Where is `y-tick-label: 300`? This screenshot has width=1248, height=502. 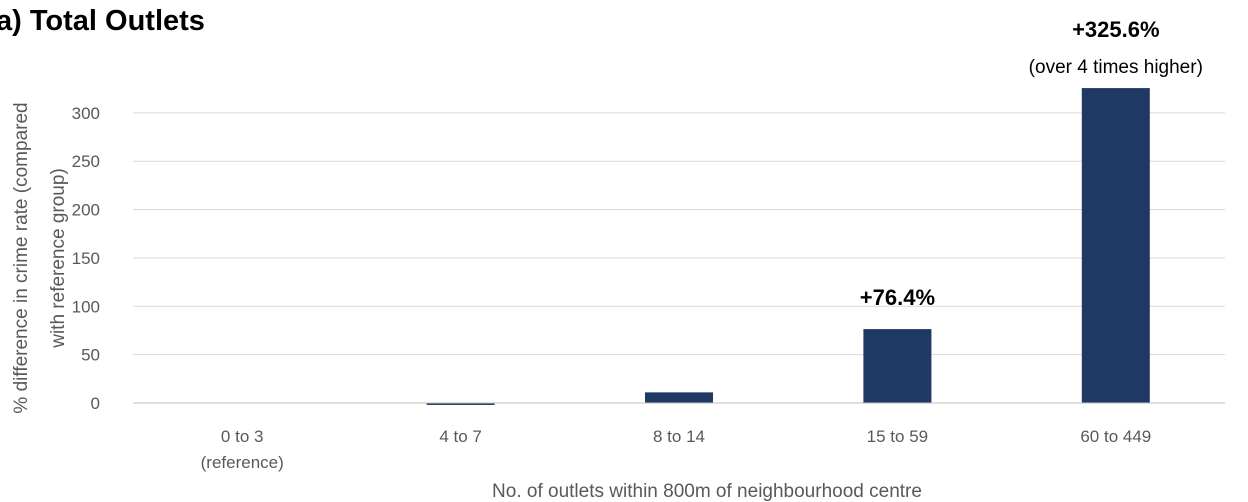 y-tick-label: 300 is located at coordinates (86, 113).